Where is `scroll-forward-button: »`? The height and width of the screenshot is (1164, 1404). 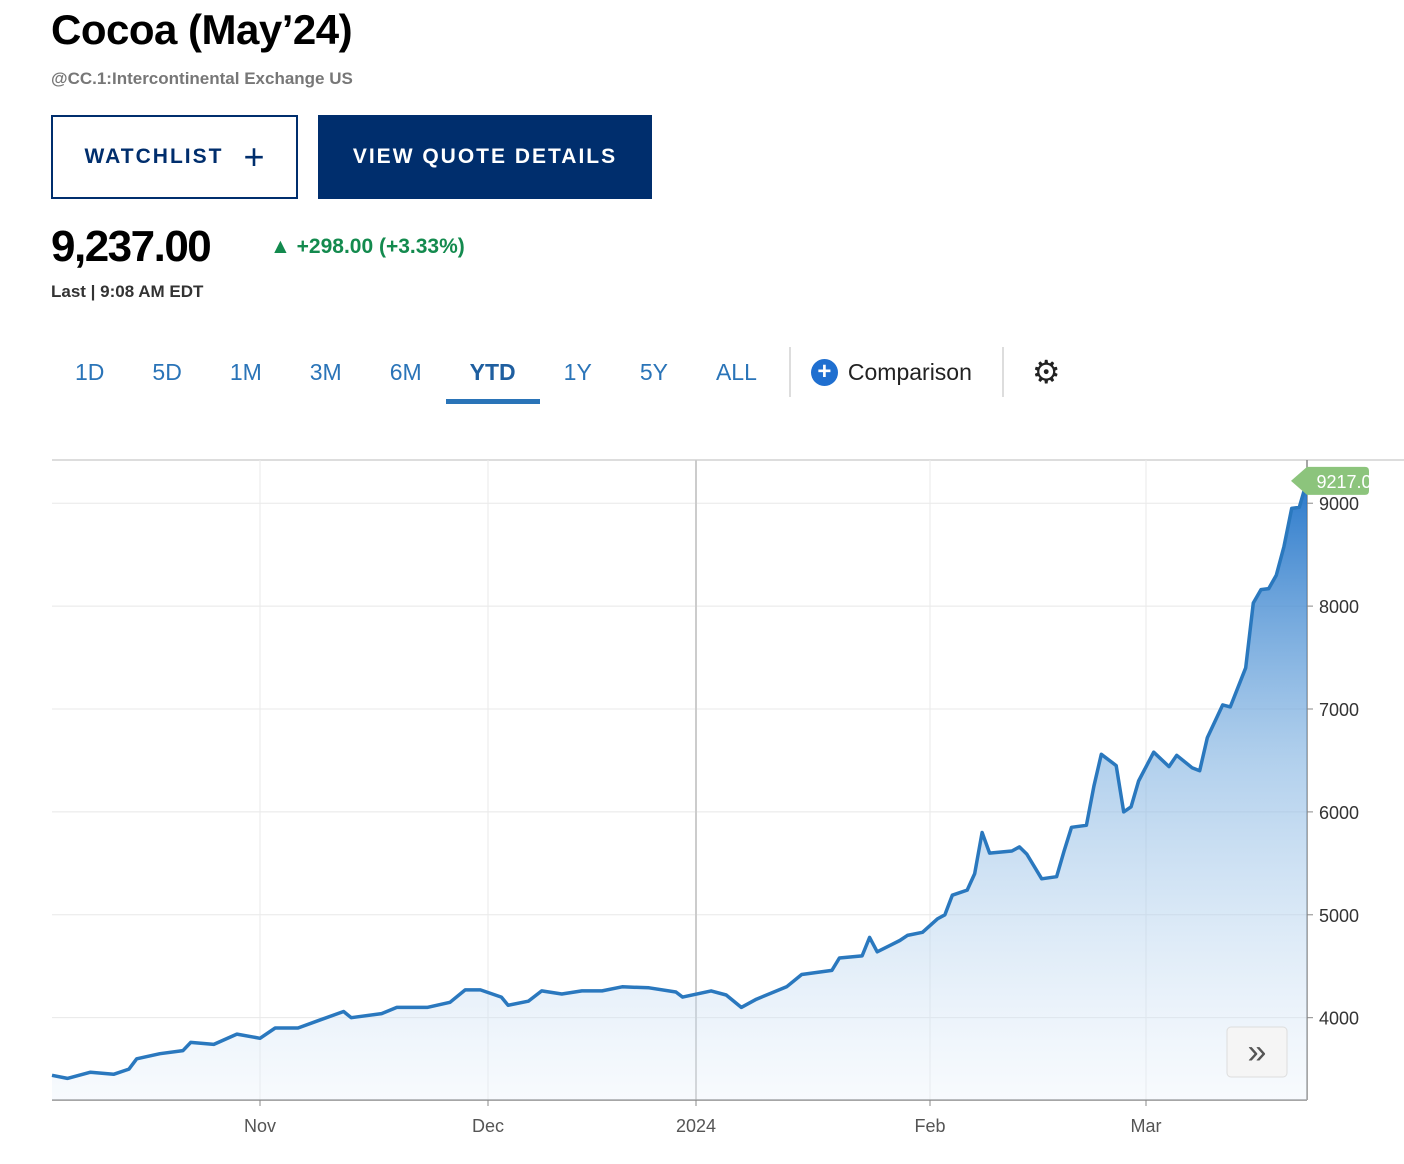
scroll-forward-button: » is located at coordinates (1257, 1052).